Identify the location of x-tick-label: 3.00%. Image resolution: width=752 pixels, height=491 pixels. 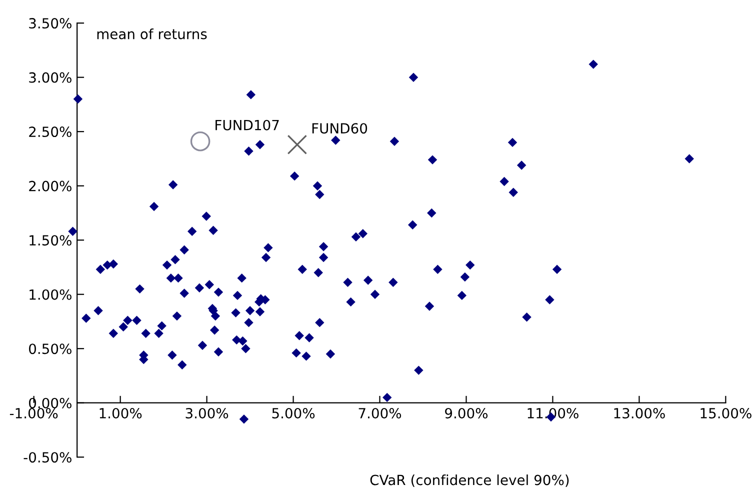
(207, 413).